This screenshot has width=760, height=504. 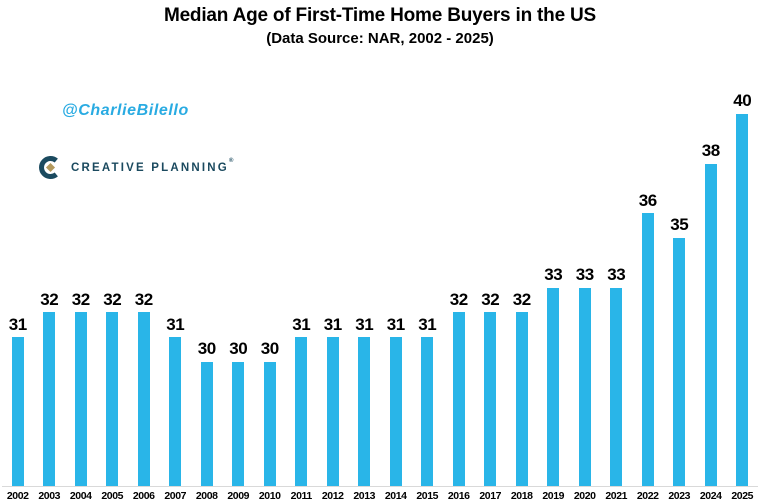 What do you see at coordinates (17, 496) in the screenshot?
I see `x-tick-label: 2002` at bounding box center [17, 496].